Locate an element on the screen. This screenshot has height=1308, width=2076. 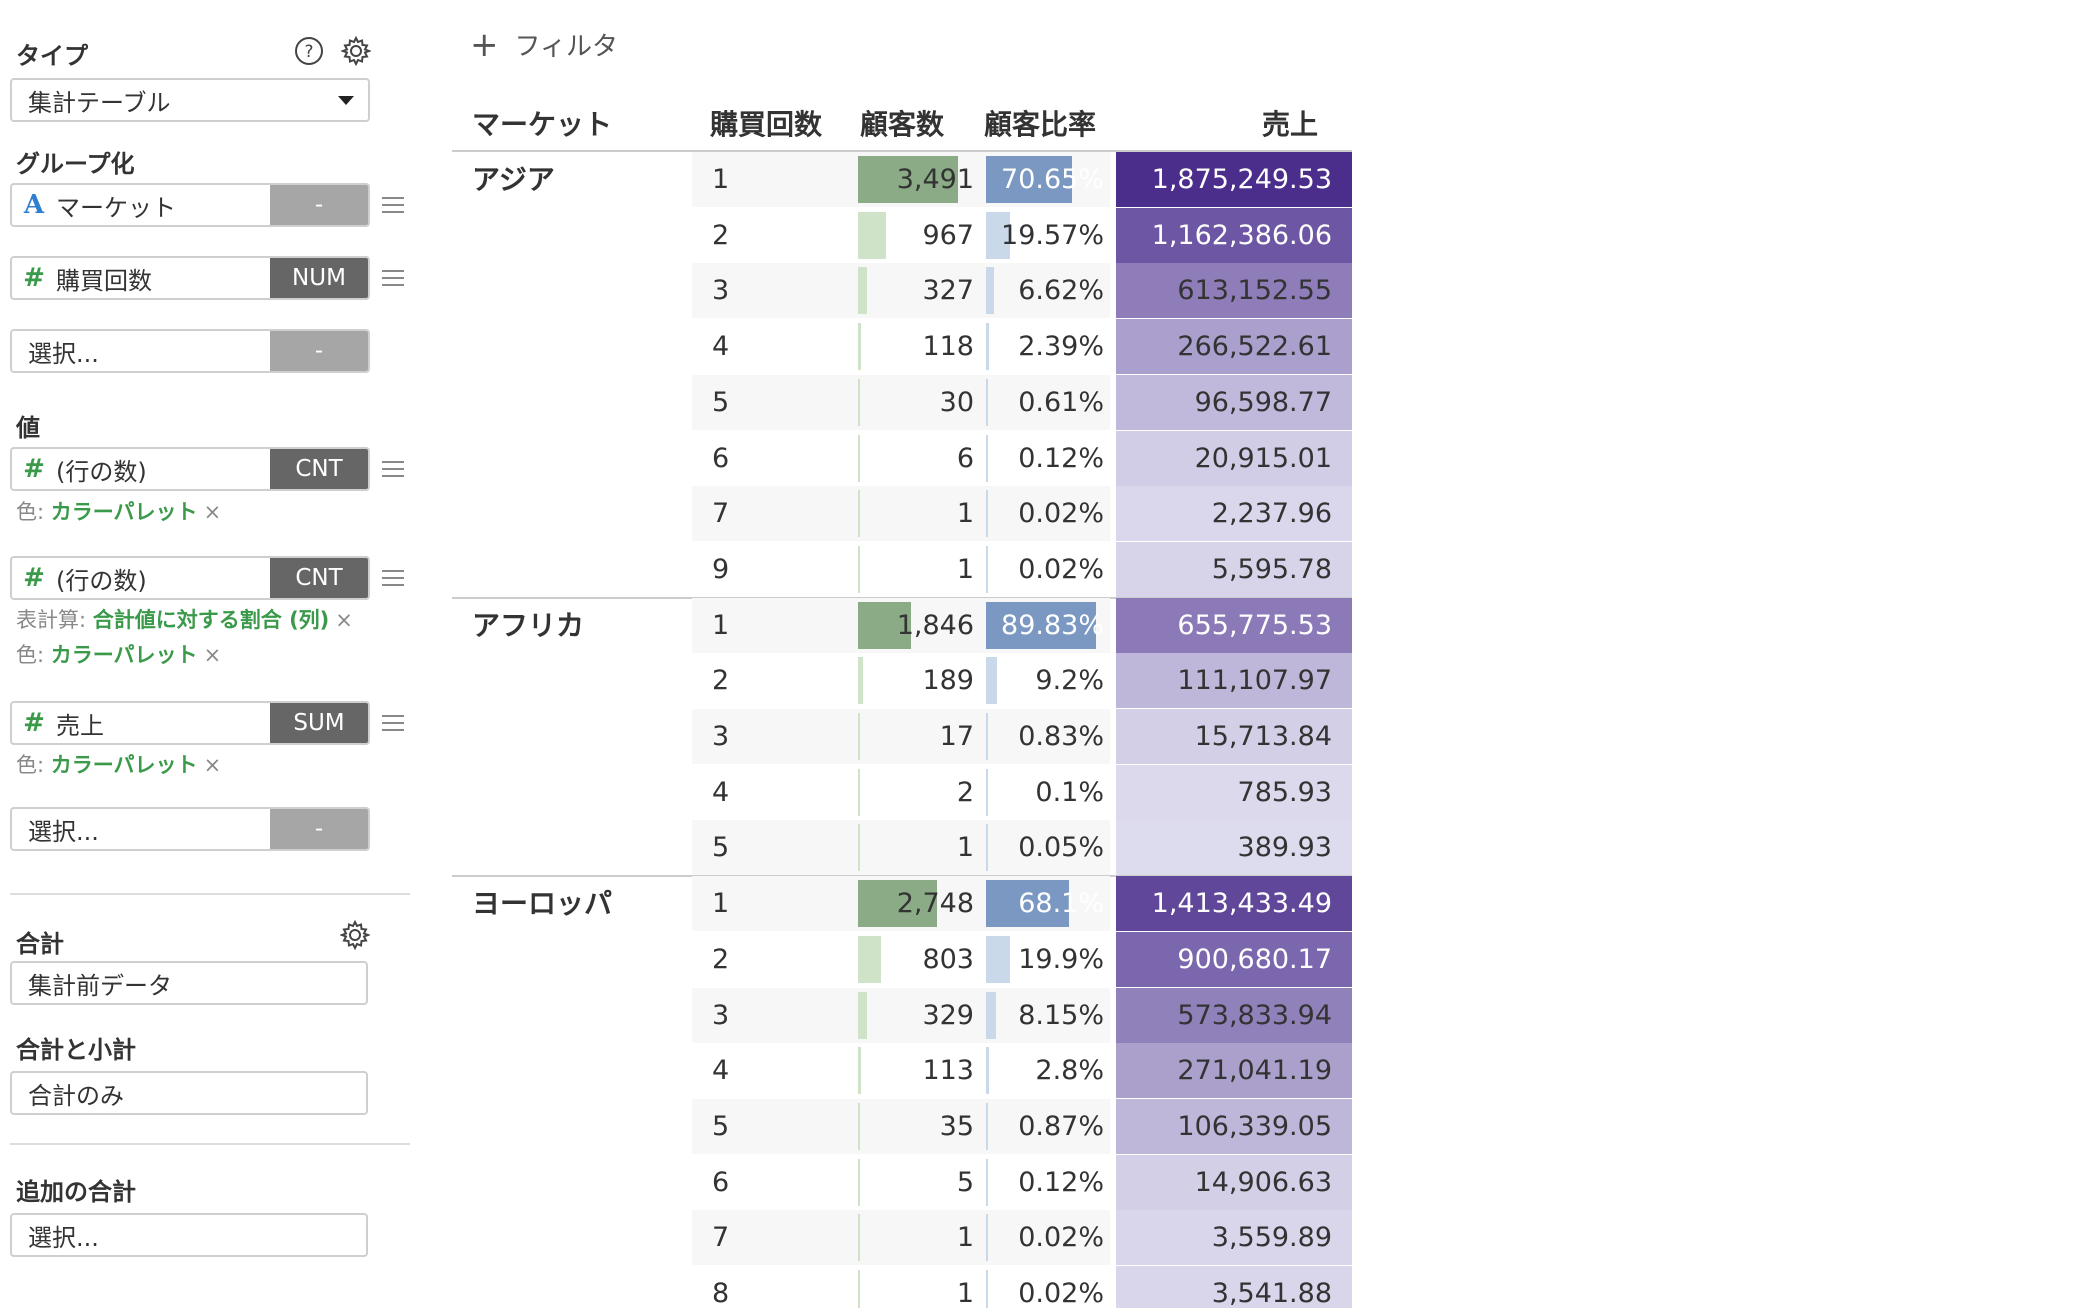
add-filter-label: フィルタ is located at coordinates (566, 47).